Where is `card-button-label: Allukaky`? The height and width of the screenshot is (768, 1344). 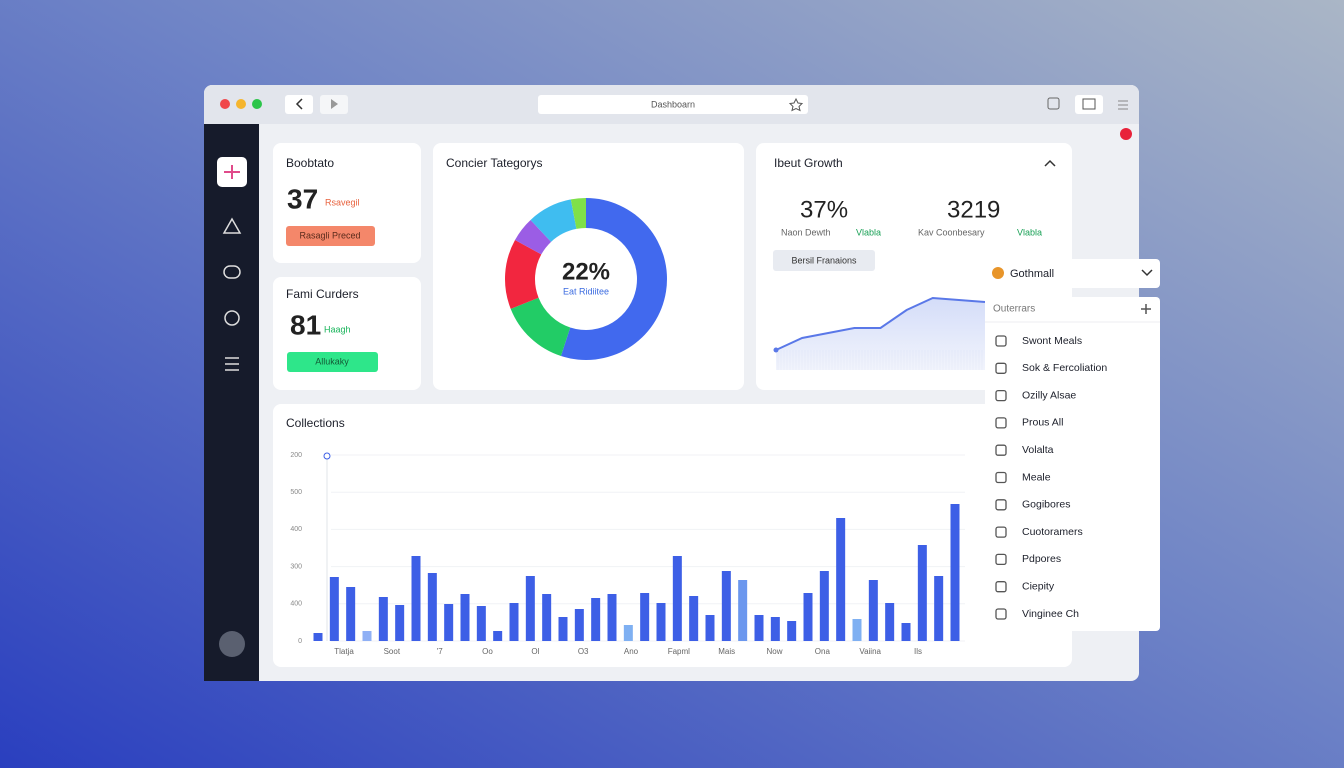
card-button-label: Allukaky is located at coordinates (332, 361).